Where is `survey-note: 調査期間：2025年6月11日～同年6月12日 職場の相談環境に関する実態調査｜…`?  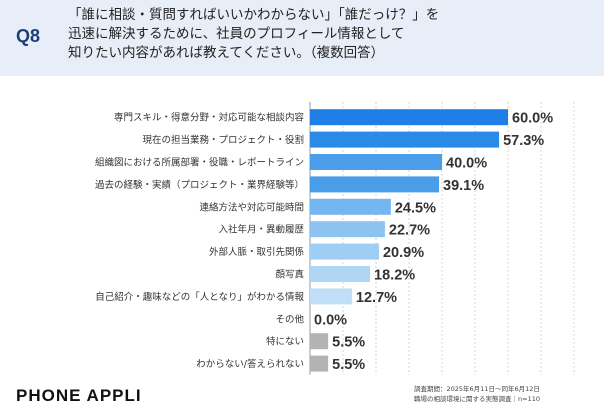
survey-note: 調査期間：2025年6月11日～同年6月12日 職場の相談環境に関する実態調査｜… is located at coordinates (507, 394).